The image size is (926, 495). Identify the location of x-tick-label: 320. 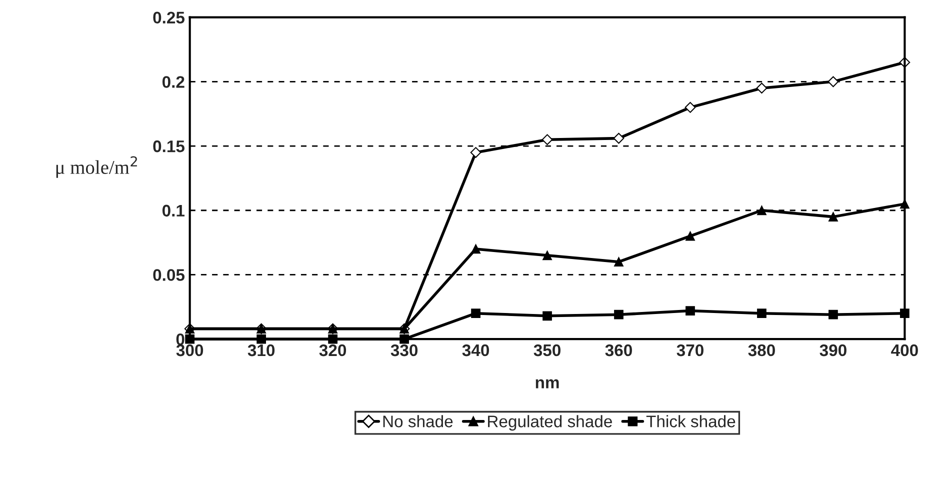
(332, 350).